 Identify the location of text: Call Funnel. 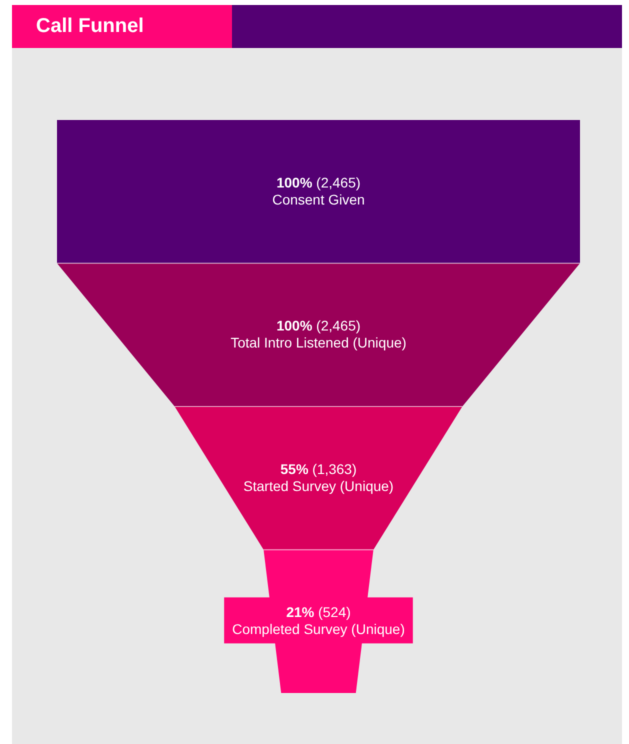
(90, 26).